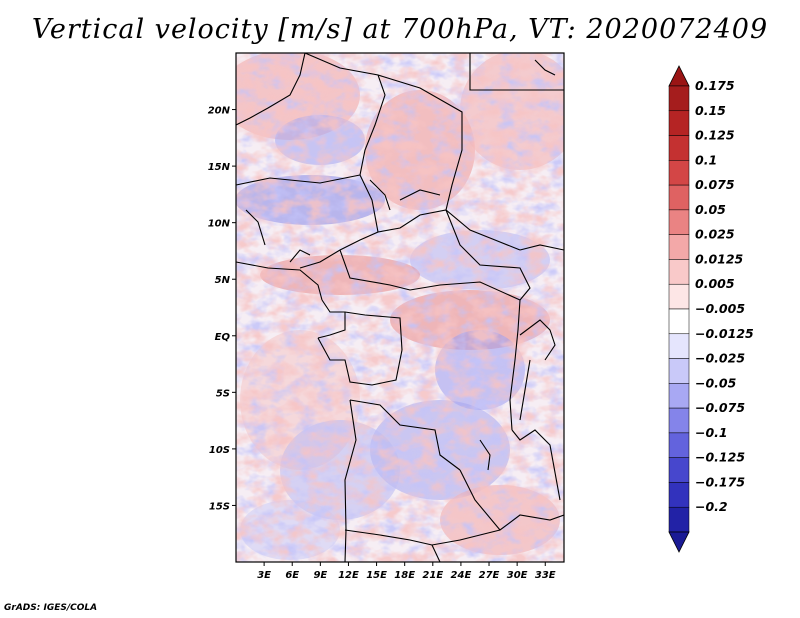 This screenshot has height=618, width=800. I want to click on colorbar-bottom-arrow, so click(679, 542).